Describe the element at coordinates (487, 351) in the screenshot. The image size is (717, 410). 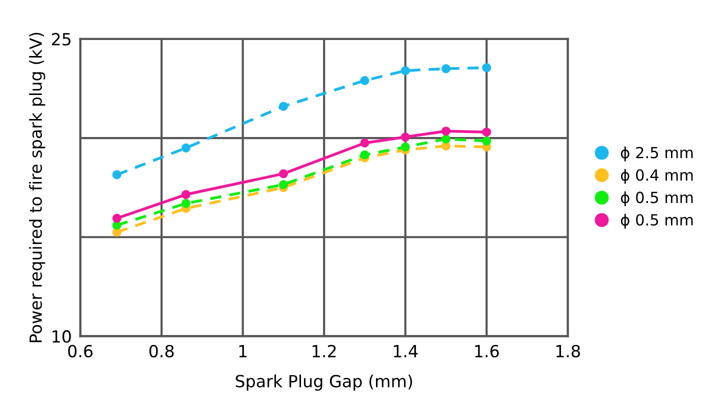
I see `x-tick-label: 1.6` at that location.